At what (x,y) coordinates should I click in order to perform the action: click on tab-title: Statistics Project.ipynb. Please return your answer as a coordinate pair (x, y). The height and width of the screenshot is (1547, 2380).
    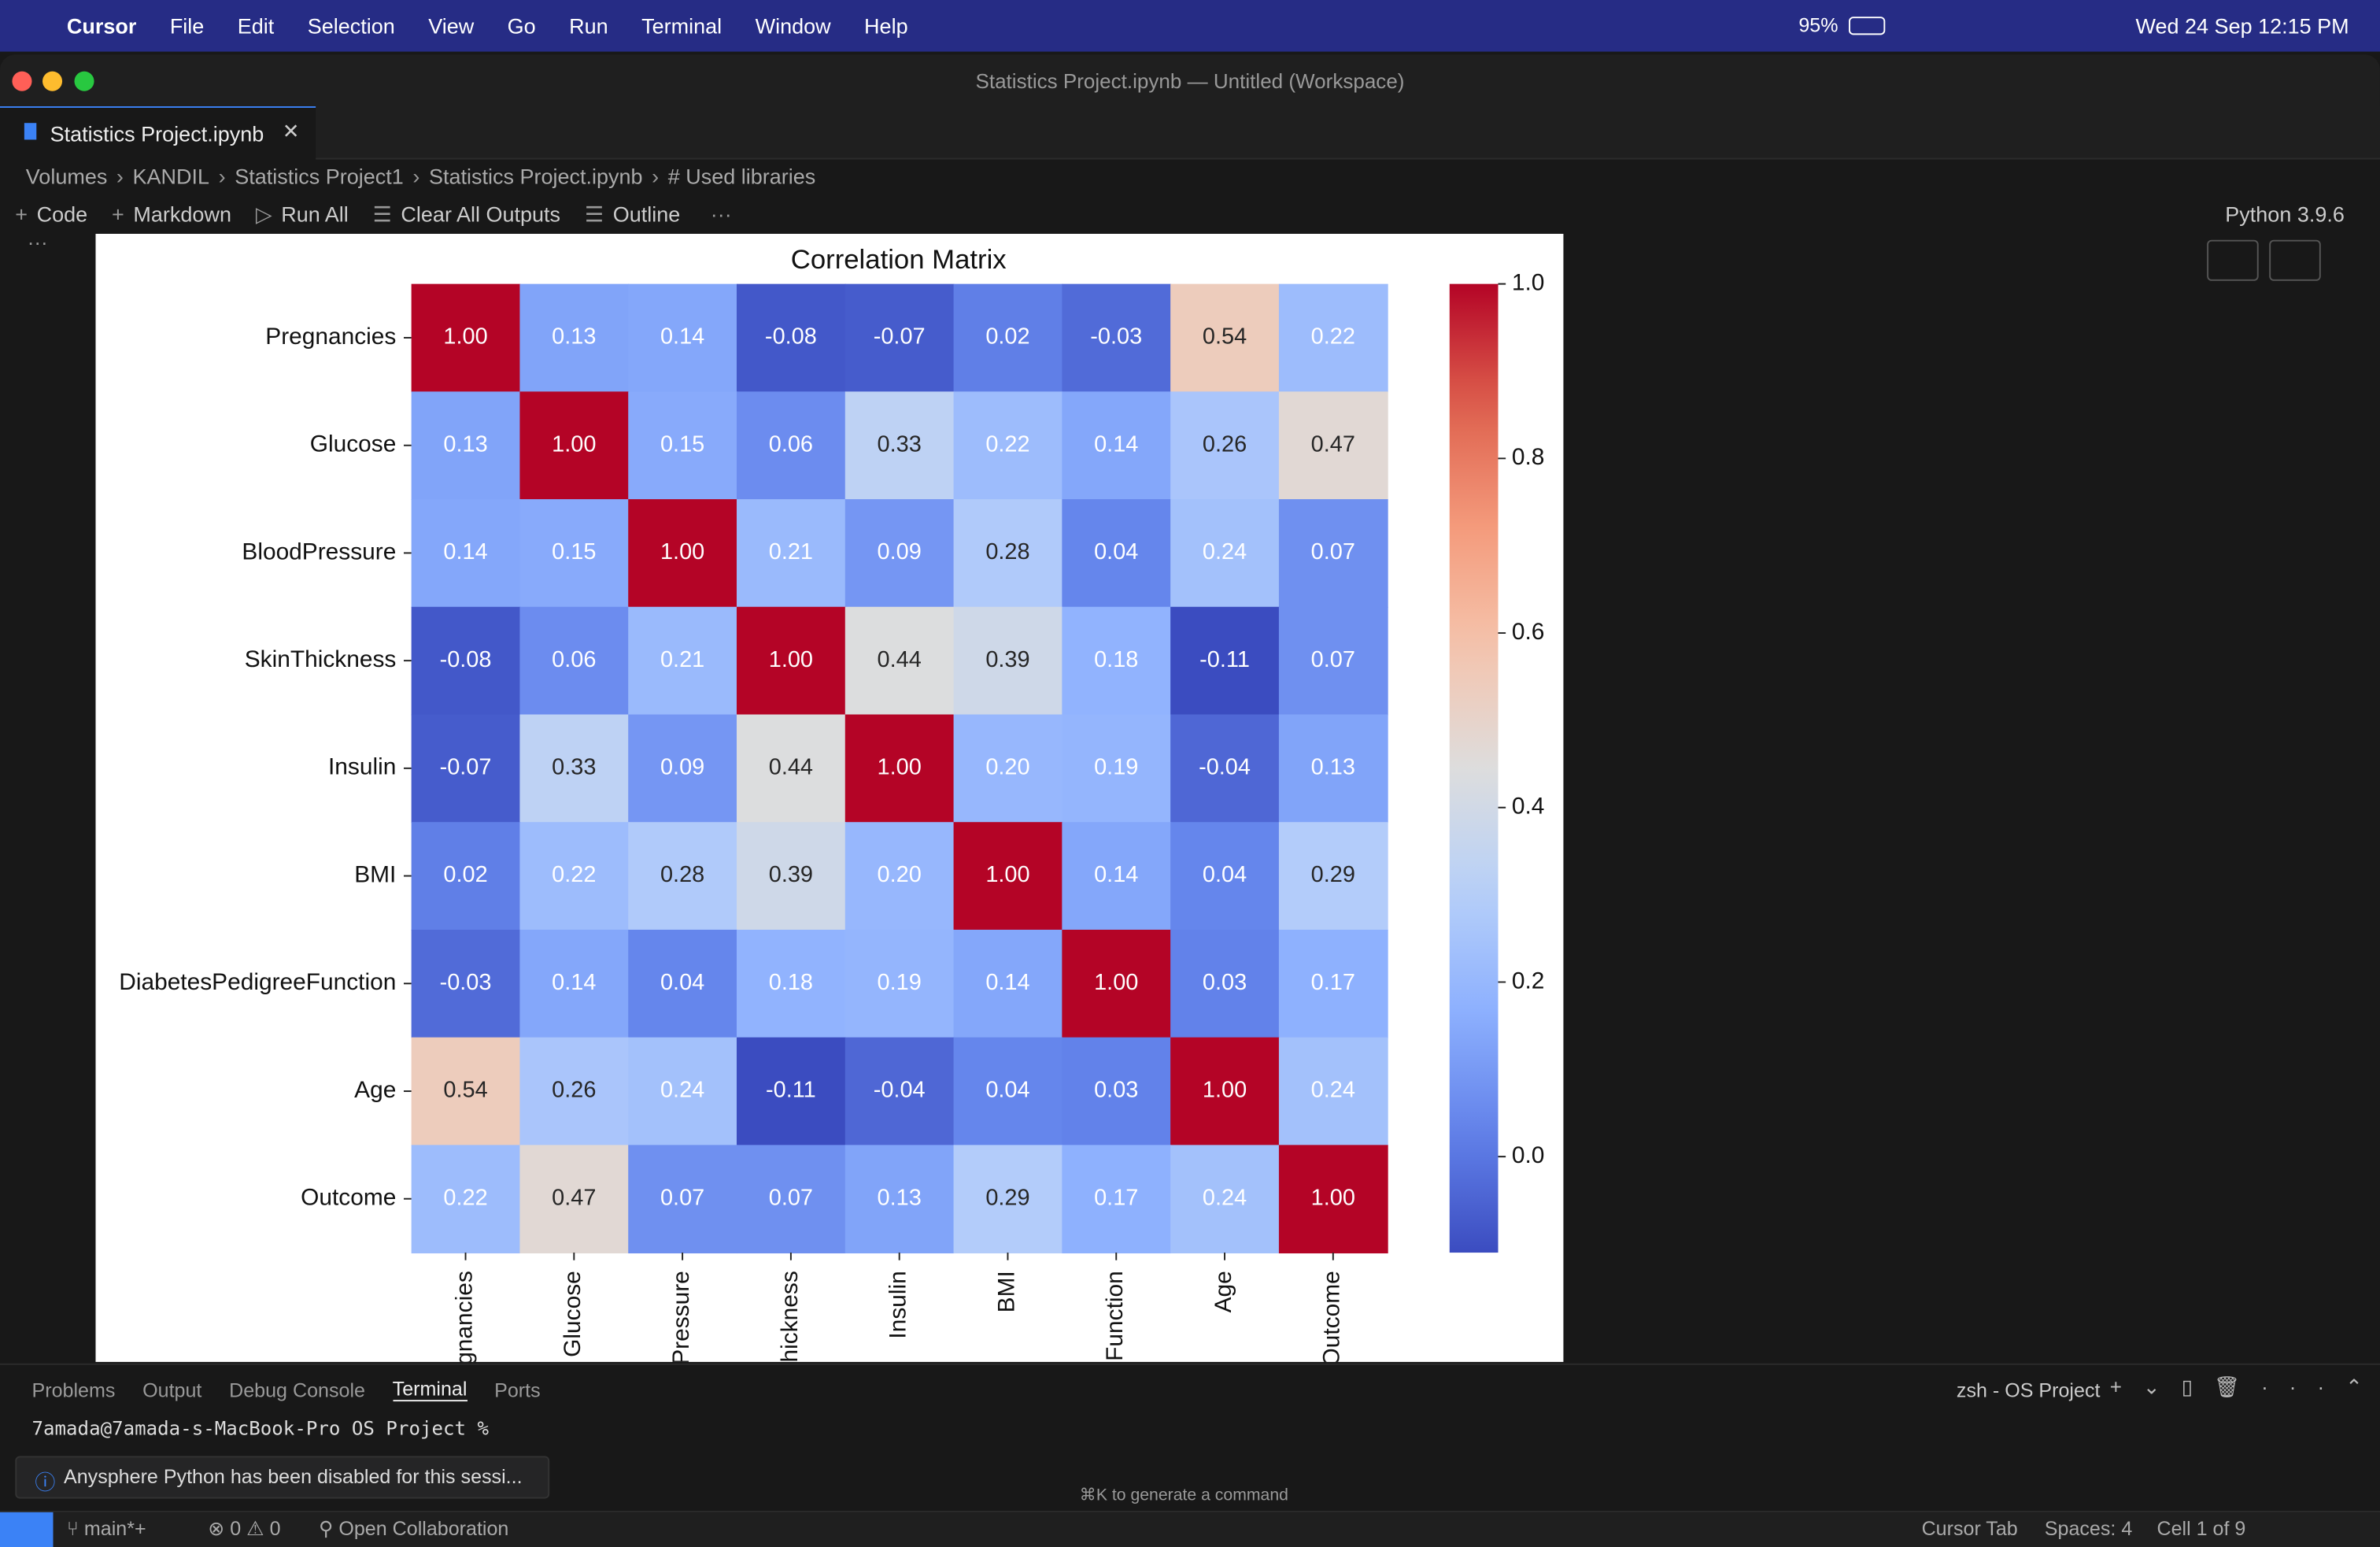
    Looking at the image, I should click on (157, 133).